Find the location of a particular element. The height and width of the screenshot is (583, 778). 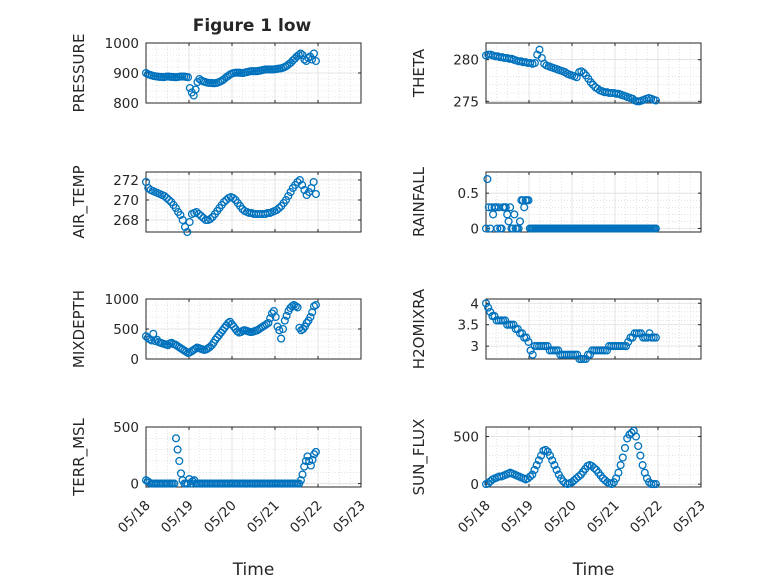

subplot-mixdepth: 0 500 1000 MIXDEPTH is located at coordinates (216, 329).